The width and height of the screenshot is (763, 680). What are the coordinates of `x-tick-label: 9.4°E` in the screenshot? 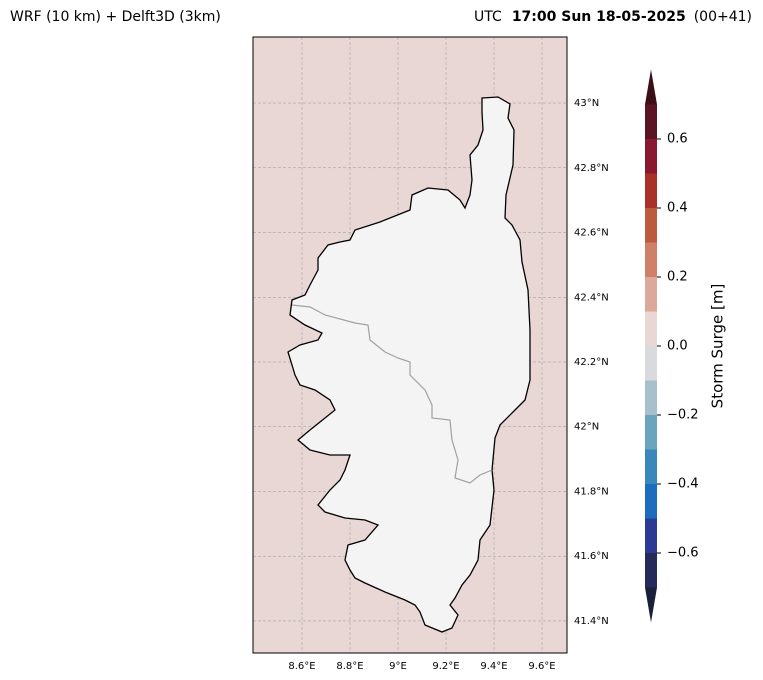 It's located at (493, 666).